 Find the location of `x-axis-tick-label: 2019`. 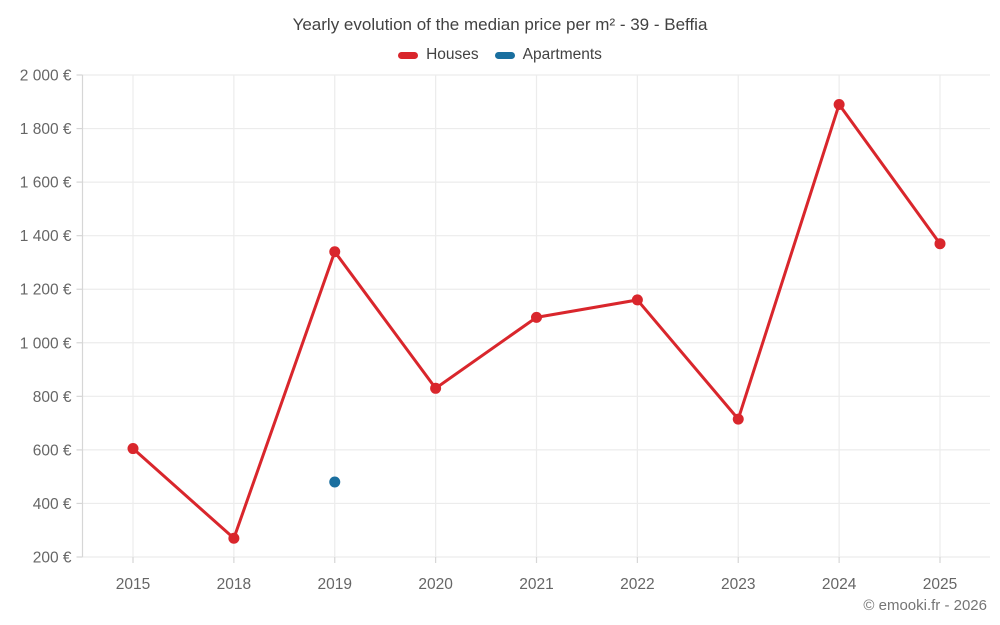

x-axis-tick-label: 2019 is located at coordinates (335, 584).